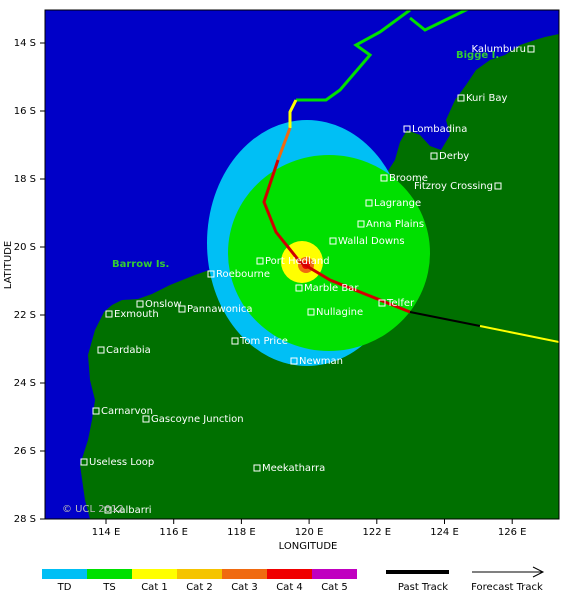 Image resolution: width=580 pixels, height=606 pixels. Describe the element at coordinates (25, 247) in the screenshot. I see `y-tick-label: 20 S` at that location.